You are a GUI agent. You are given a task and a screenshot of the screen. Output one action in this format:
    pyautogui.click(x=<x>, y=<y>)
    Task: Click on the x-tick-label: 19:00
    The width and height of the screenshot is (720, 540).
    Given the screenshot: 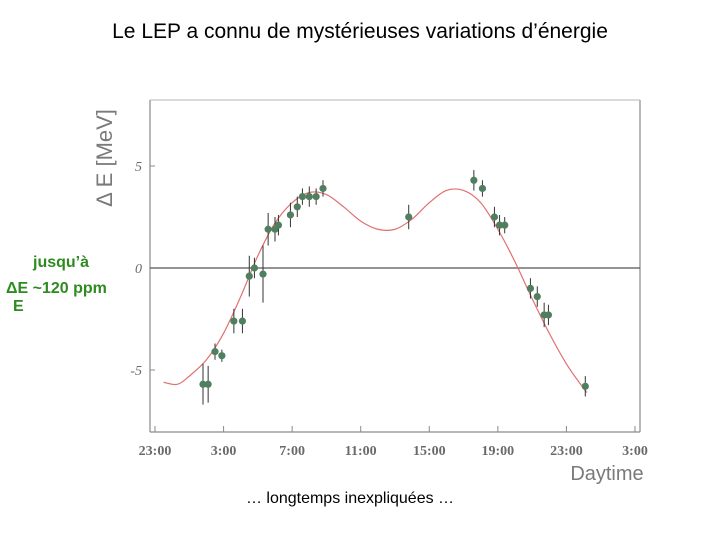 What is the action you would take?
    pyautogui.click(x=498, y=451)
    